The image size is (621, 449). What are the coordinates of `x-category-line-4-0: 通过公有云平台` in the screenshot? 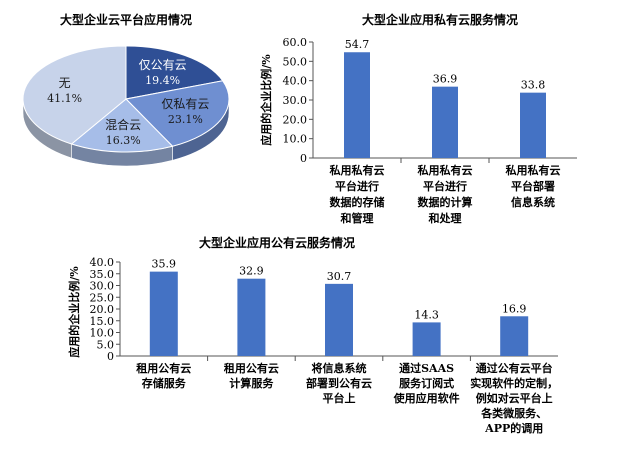 It's located at (514, 368).